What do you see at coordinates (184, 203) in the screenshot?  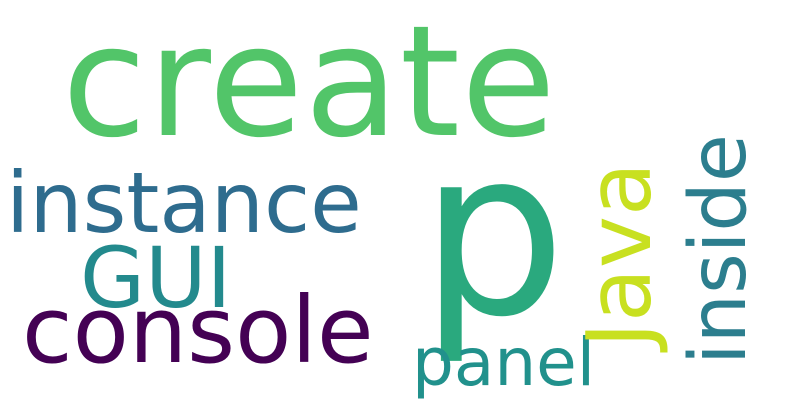 I see `word-instance: instance` at bounding box center [184, 203].